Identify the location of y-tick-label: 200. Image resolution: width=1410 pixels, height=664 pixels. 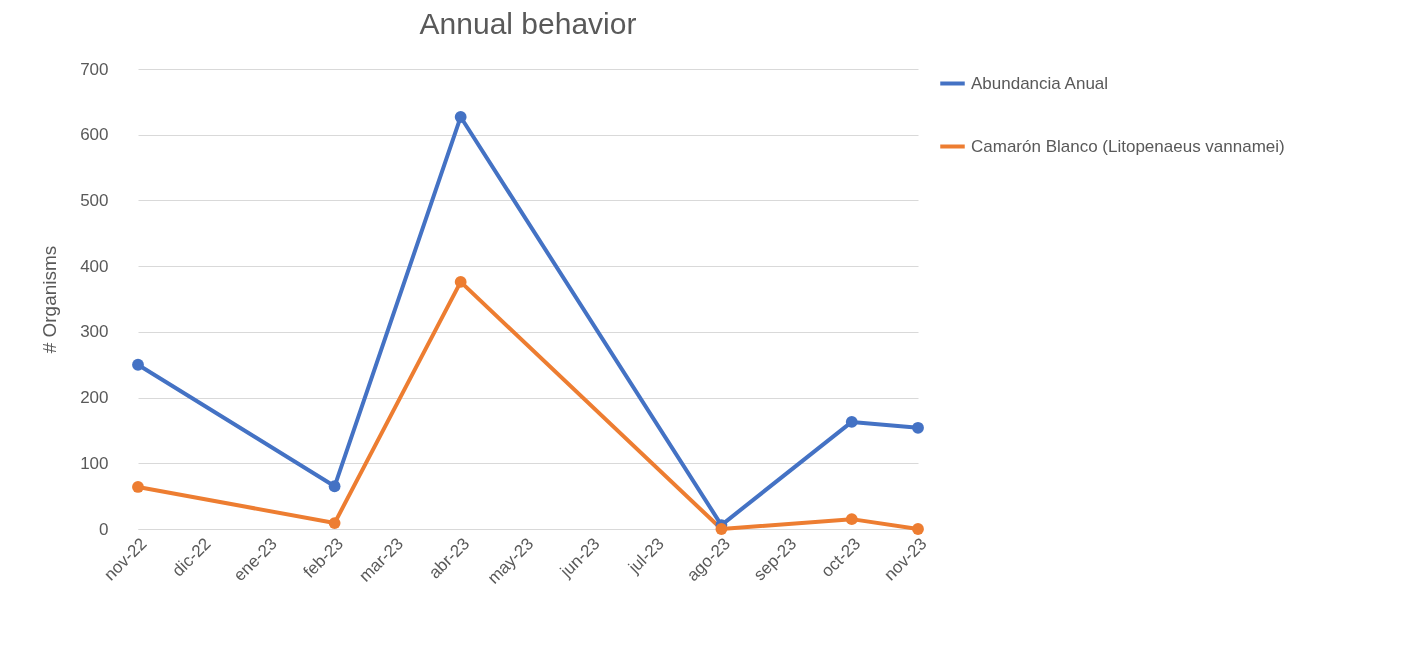
(94, 398).